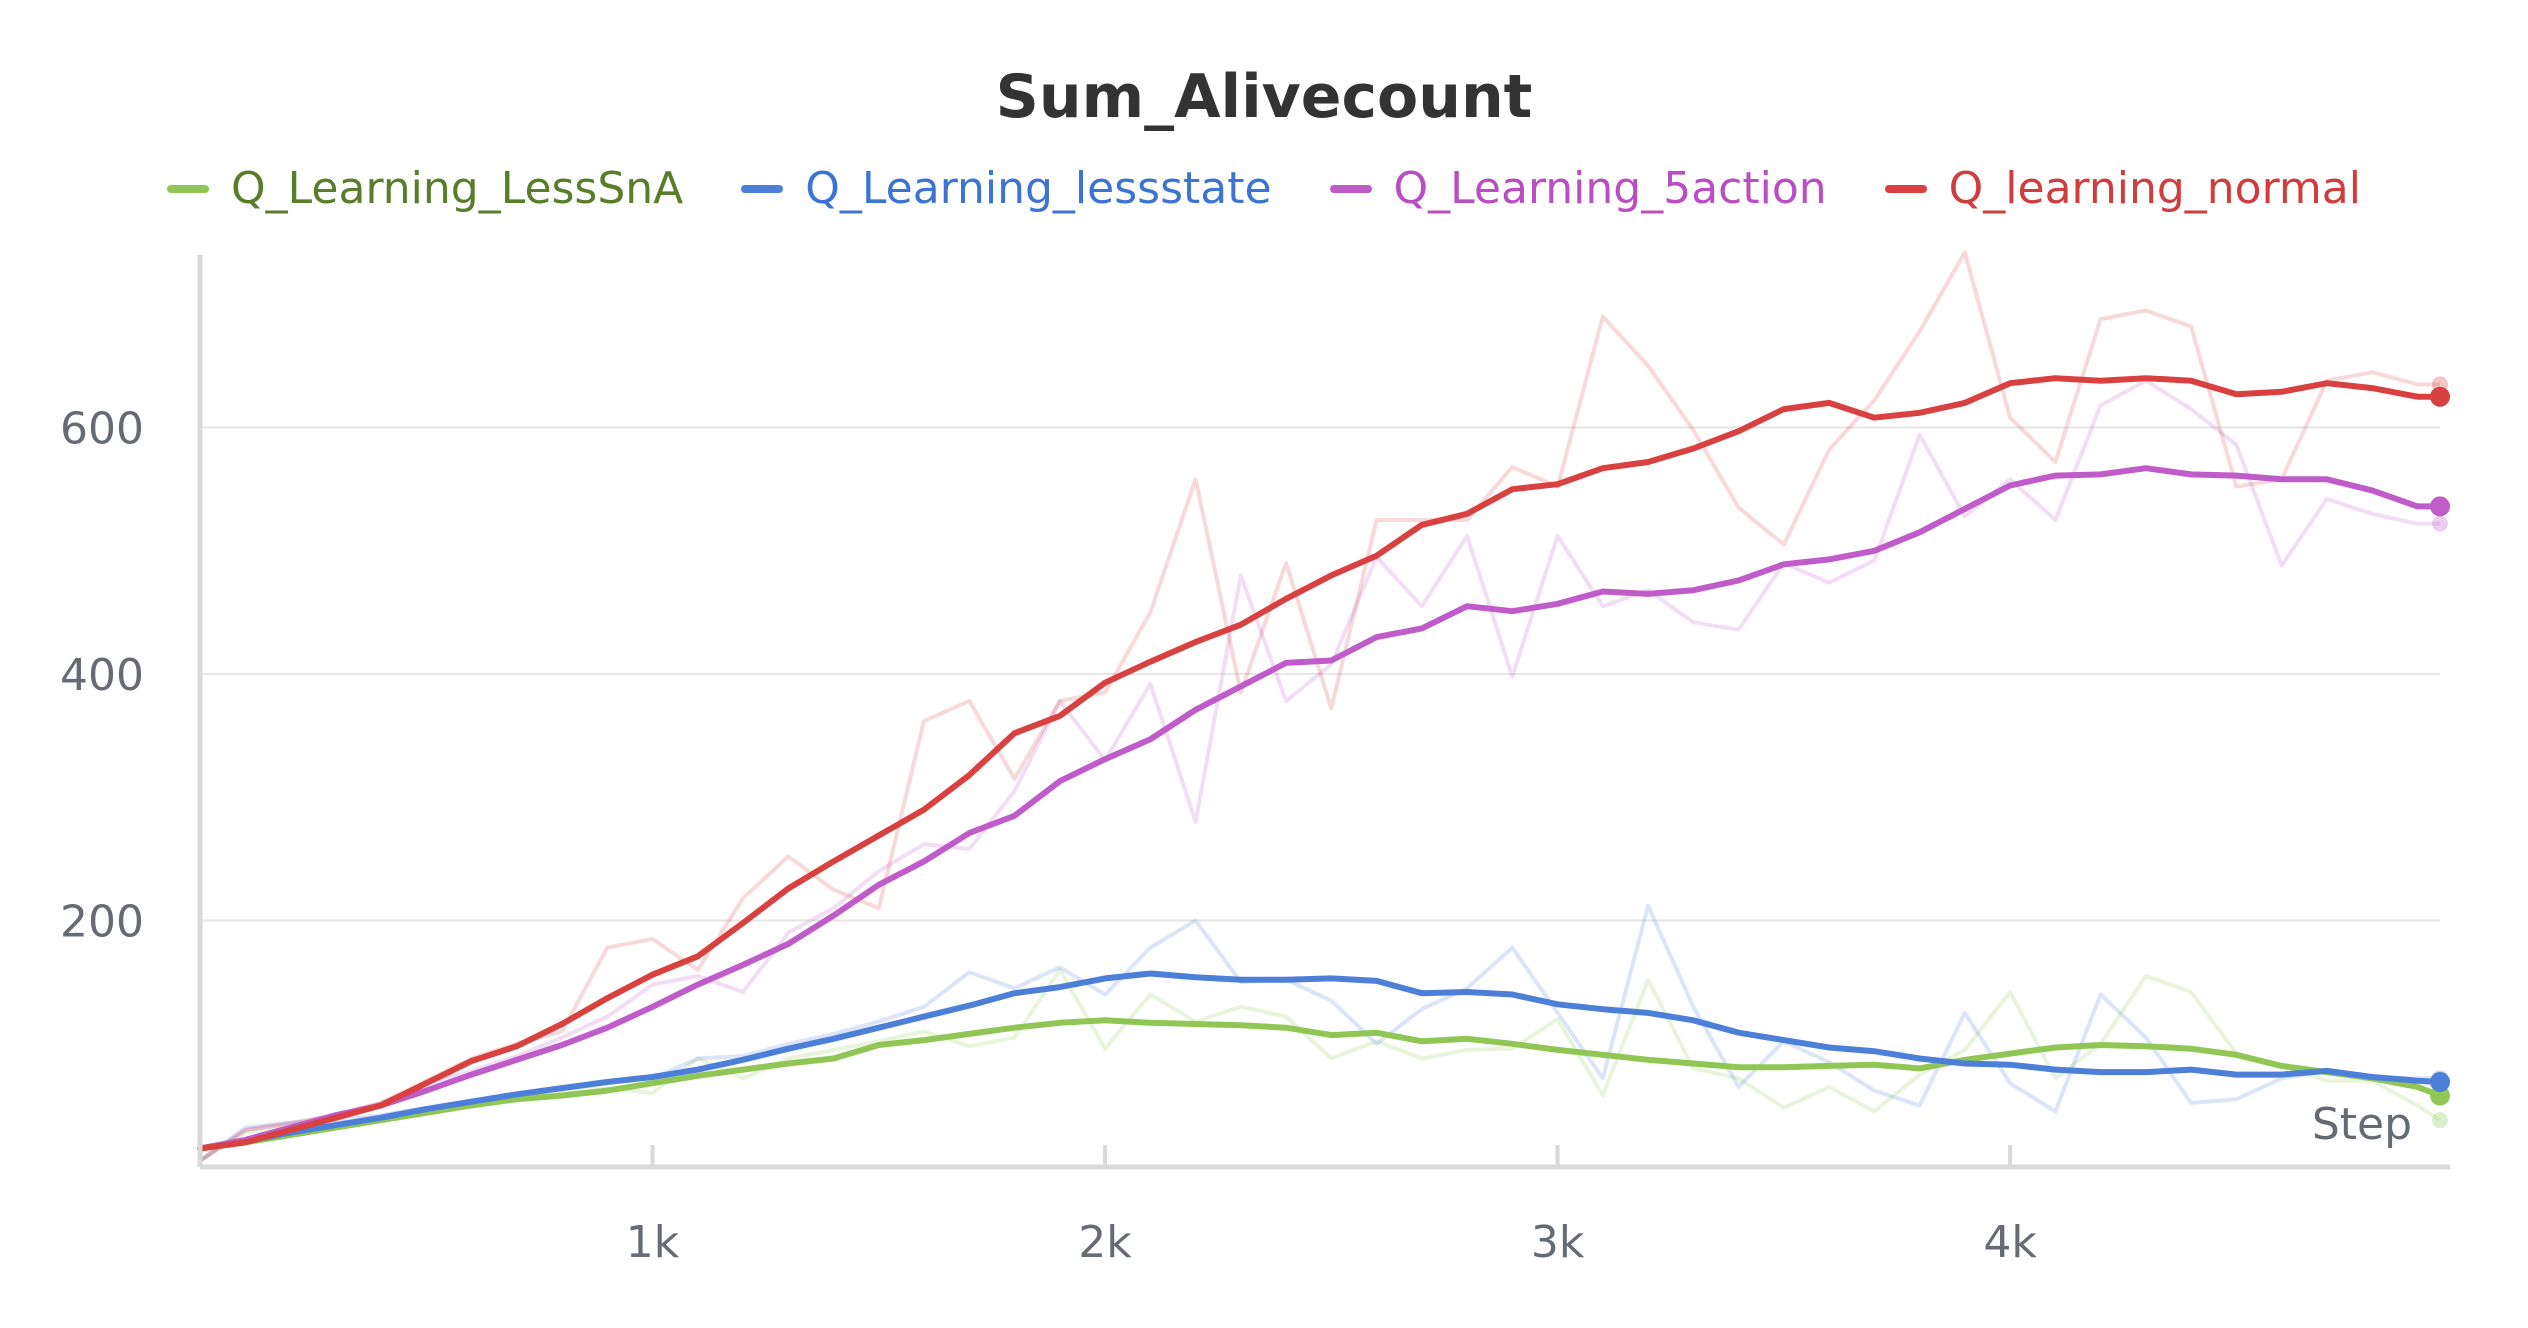 Image resolution: width=2528 pixels, height=1328 pixels. Describe the element at coordinates (1264, 97) in the screenshot. I see `chart-title: Sum_Alivecount` at that location.